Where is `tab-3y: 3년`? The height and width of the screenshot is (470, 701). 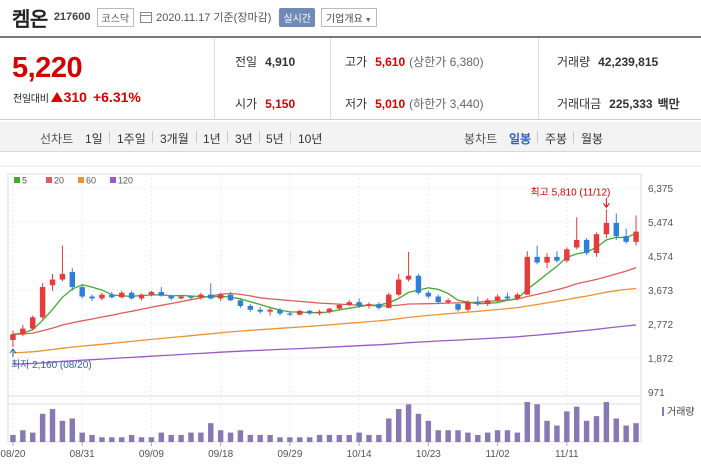 tab-3y: 3년 is located at coordinates (244, 139).